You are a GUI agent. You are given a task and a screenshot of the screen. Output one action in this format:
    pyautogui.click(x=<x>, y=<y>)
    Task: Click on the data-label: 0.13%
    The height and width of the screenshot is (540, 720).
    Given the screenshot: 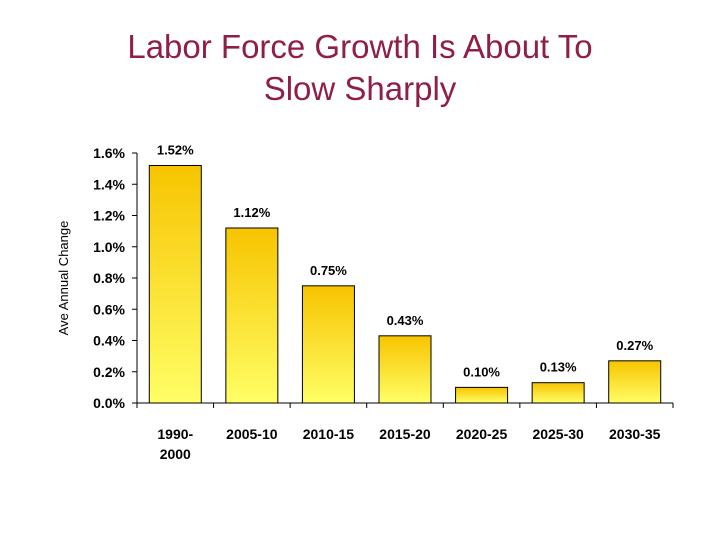 What is the action you would take?
    pyautogui.click(x=558, y=367)
    